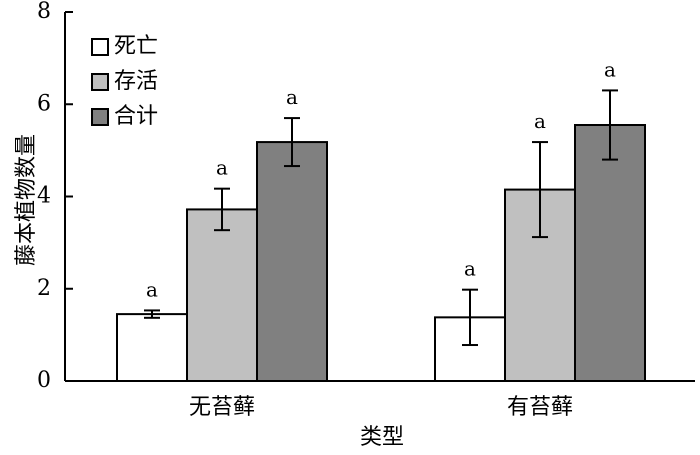 The image size is (700, 455). Describe the element at coordinates (44, 12) in the screenshot. I see `y-tick-label: 8` at that location.